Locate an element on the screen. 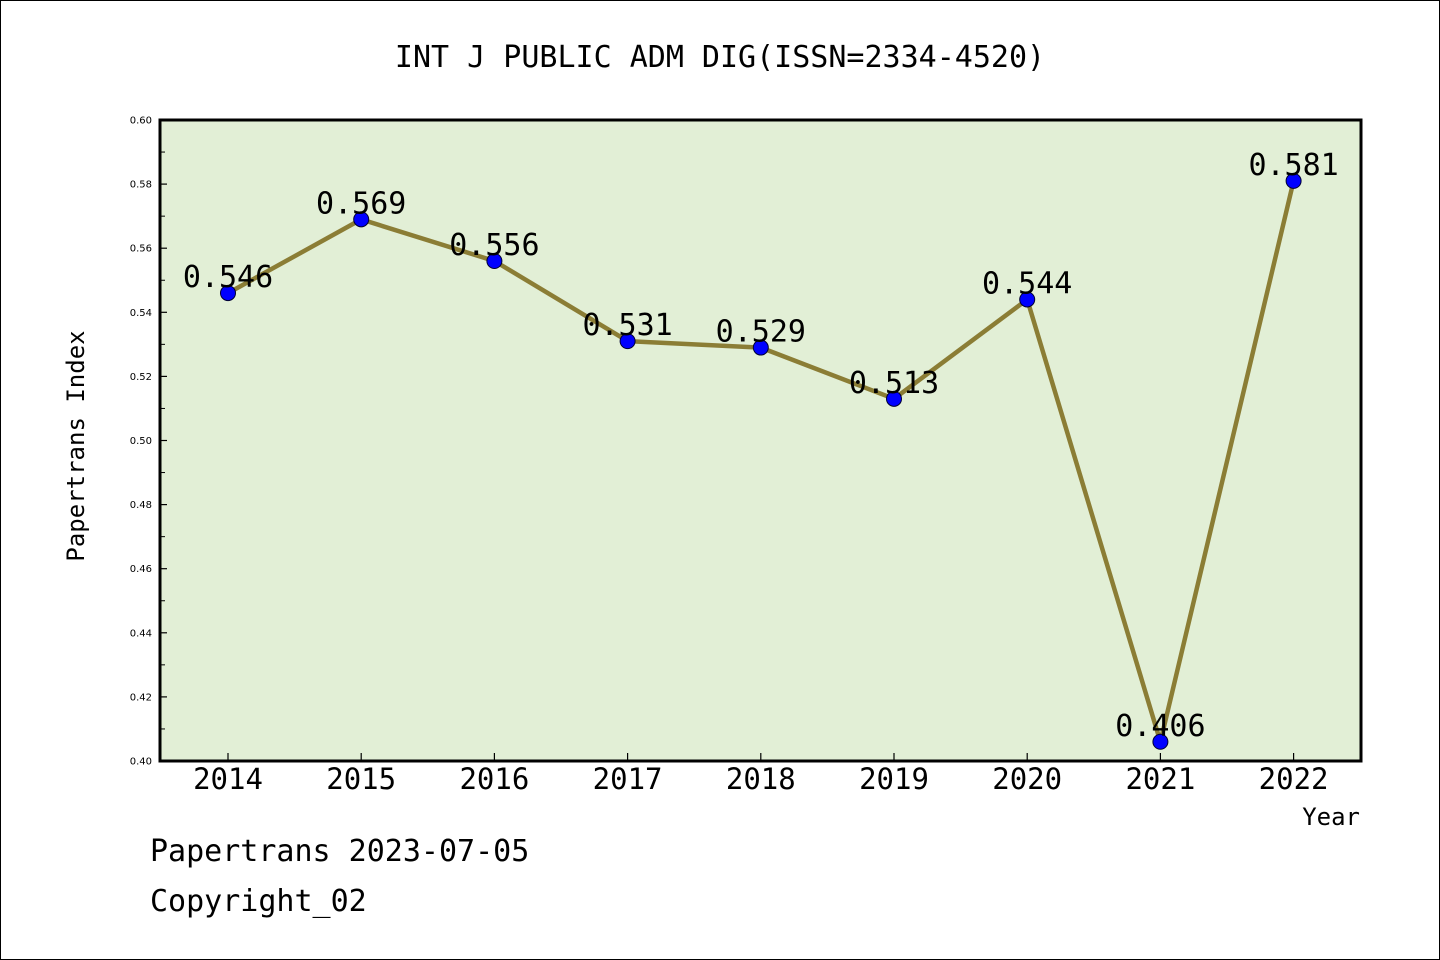  y-tick-label: 0.56 is located at coordinates (141, 249).